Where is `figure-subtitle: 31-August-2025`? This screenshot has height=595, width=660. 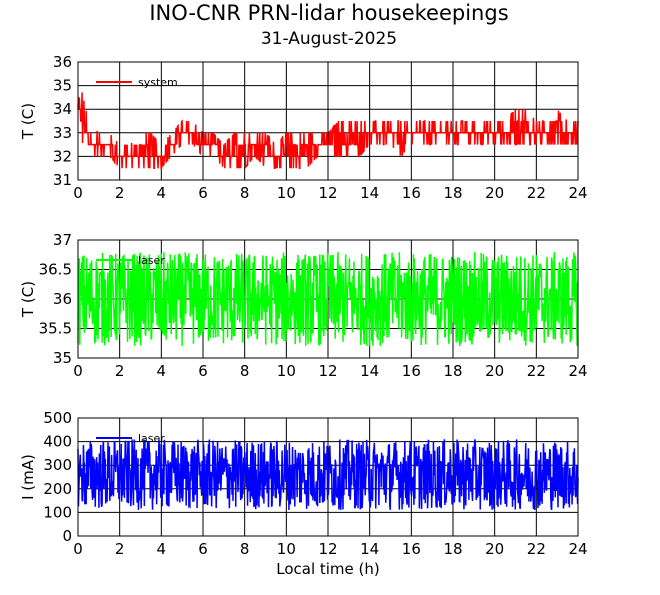
figure-subtitle: 31-August-2025 is located at coordinates (329, 39).